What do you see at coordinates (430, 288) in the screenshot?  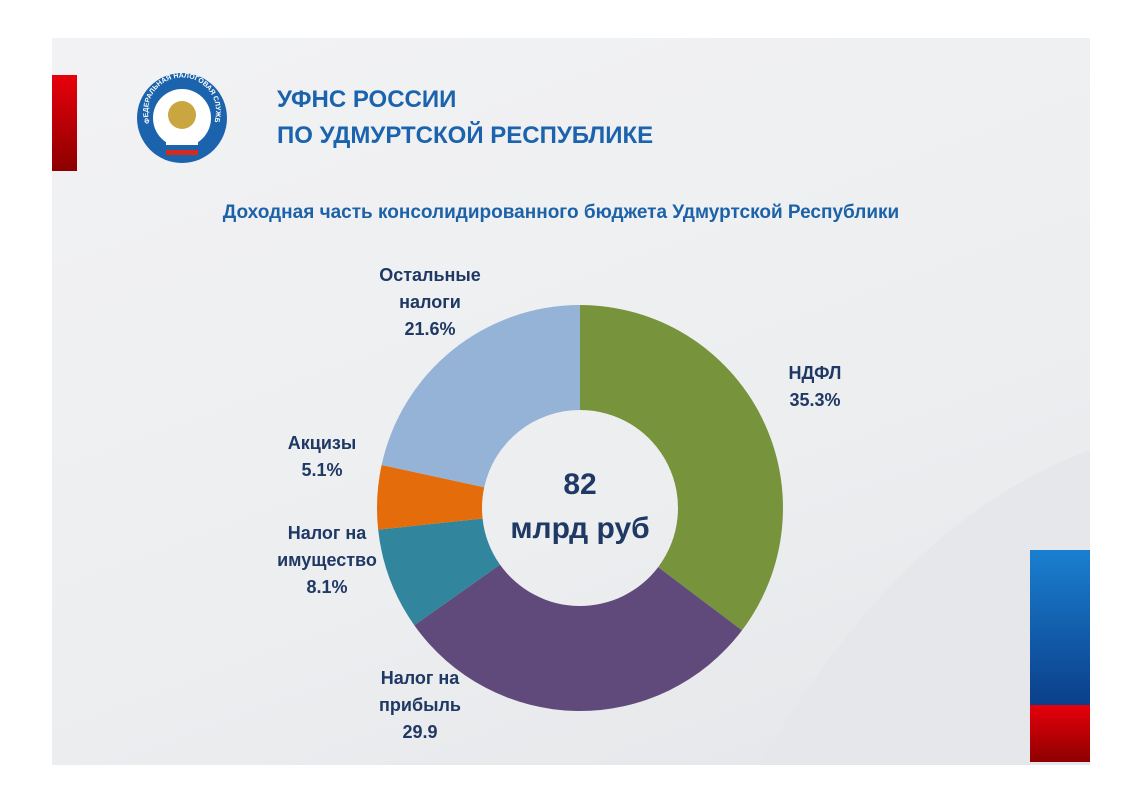 I see `category-label: Остальные налоги` at bounding box center [430, 288].